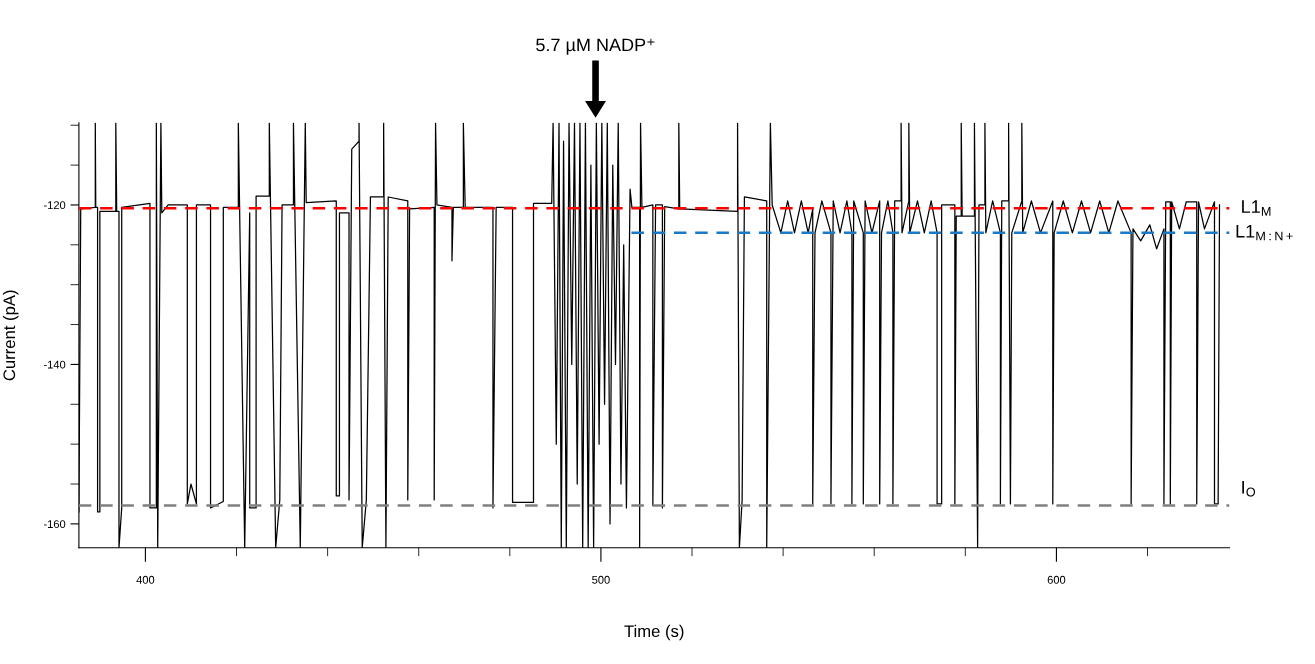 This screenshot has width=1315, height=664. What do you see at coordinates (1256, 208) in the screenshot?
I see `ref-line-label: L1$_{M}$` at bounding box center [1256, 208].